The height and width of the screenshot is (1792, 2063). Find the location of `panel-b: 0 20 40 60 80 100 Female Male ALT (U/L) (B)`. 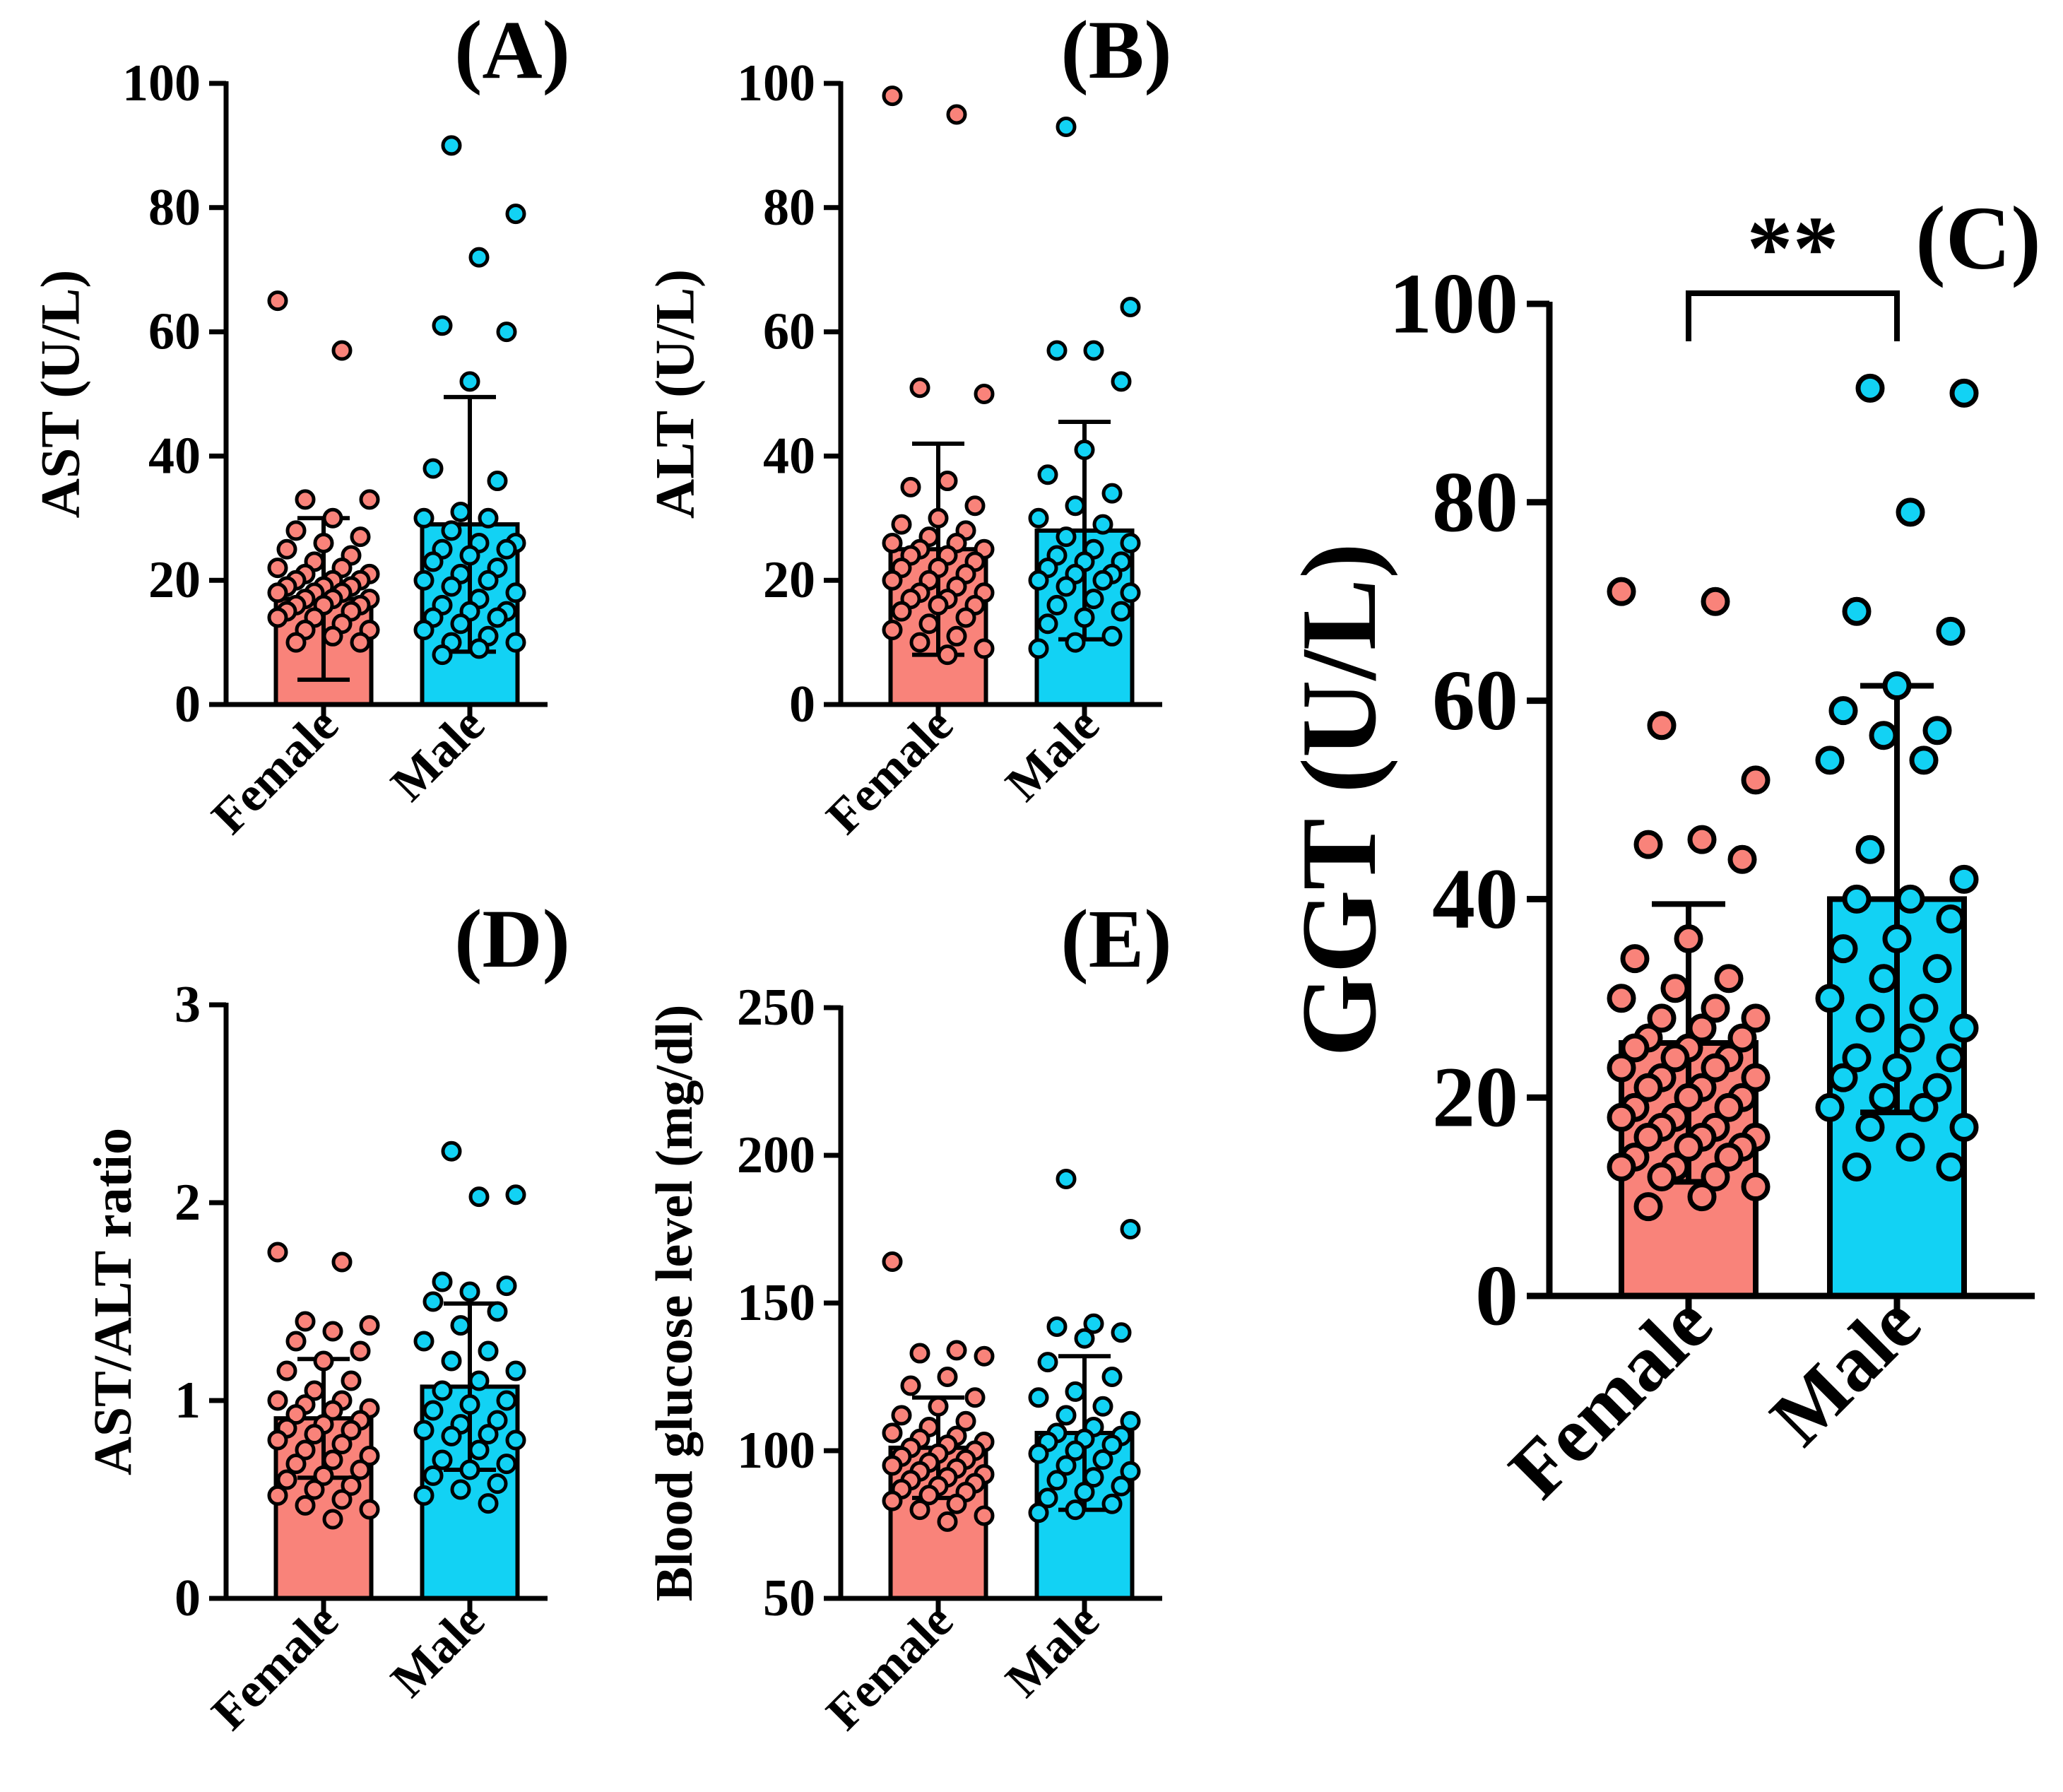

panel-b: 0 20 40 60 80 100 Female Male ALT (U/L) (B) is located at coordinates (908, 424).